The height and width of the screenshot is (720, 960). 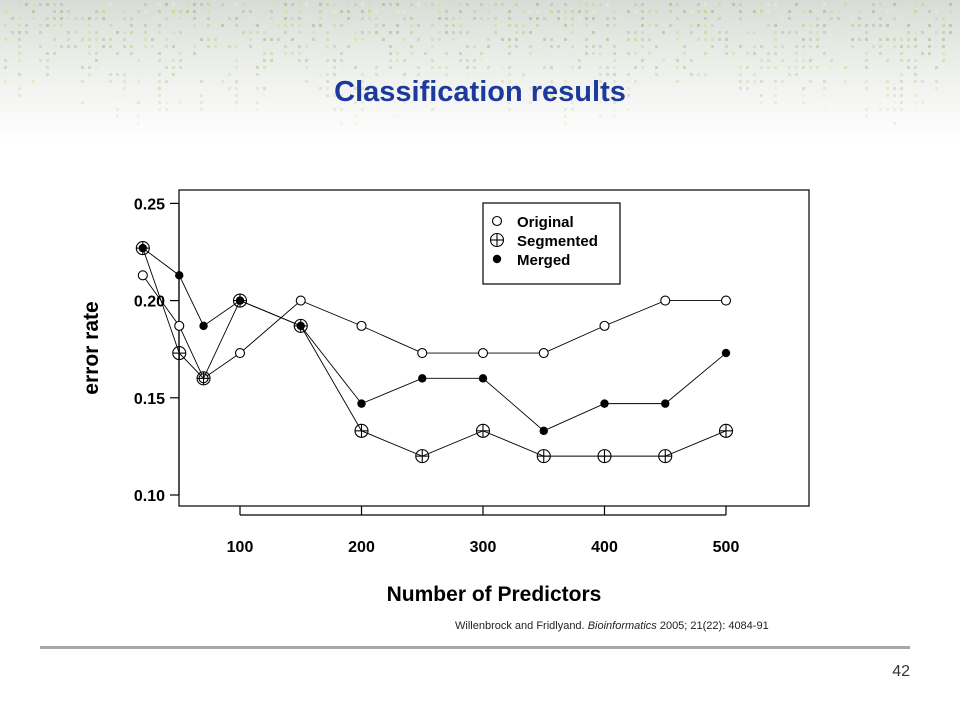 What do you see at coordinates (497, 240) in the screenshot?
I see `legend-marker-segmented` at bounding box center [497, 240].